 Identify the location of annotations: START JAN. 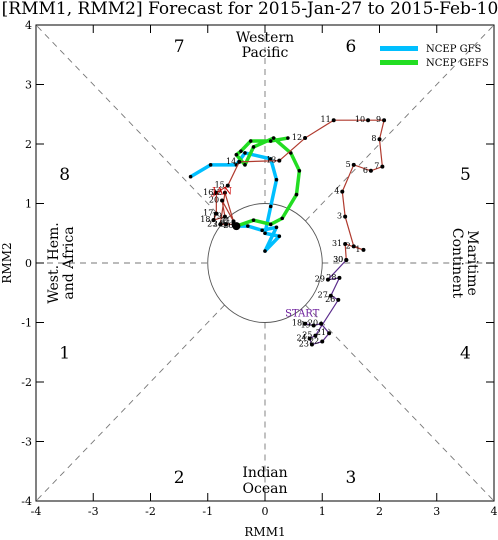
(265, 253).